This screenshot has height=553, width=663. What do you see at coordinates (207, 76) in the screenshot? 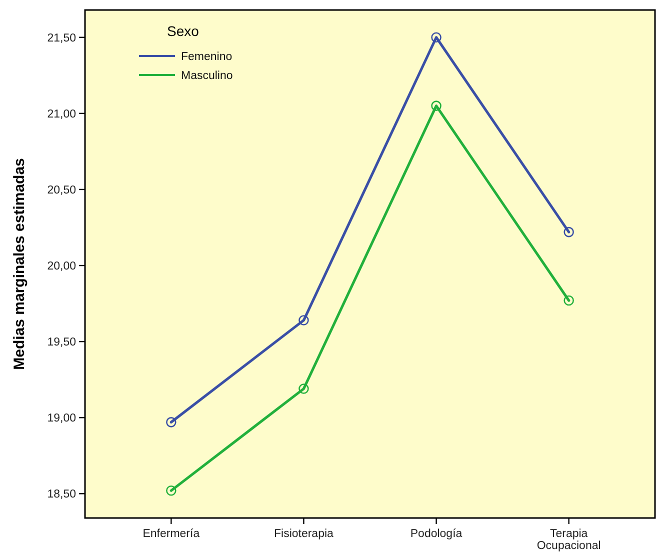
I see `legend-label: Masculino` at bounding box center [207, 76].